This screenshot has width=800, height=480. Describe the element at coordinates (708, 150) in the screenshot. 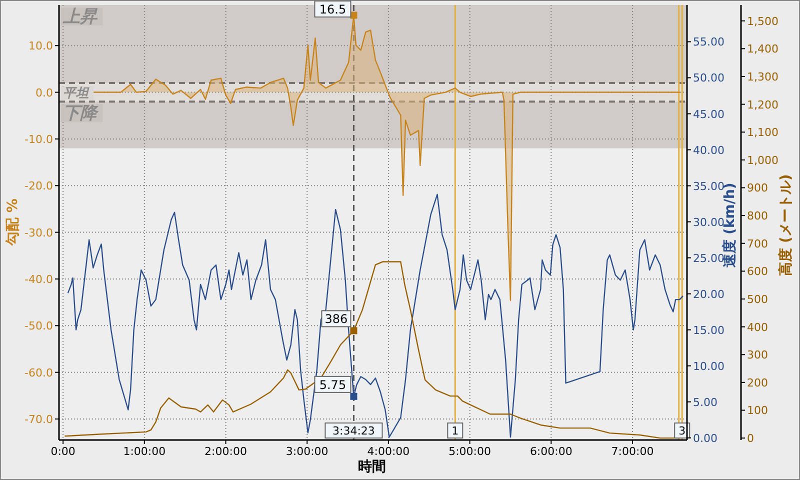

I see `y2-tick-label: 40.00` at that location.